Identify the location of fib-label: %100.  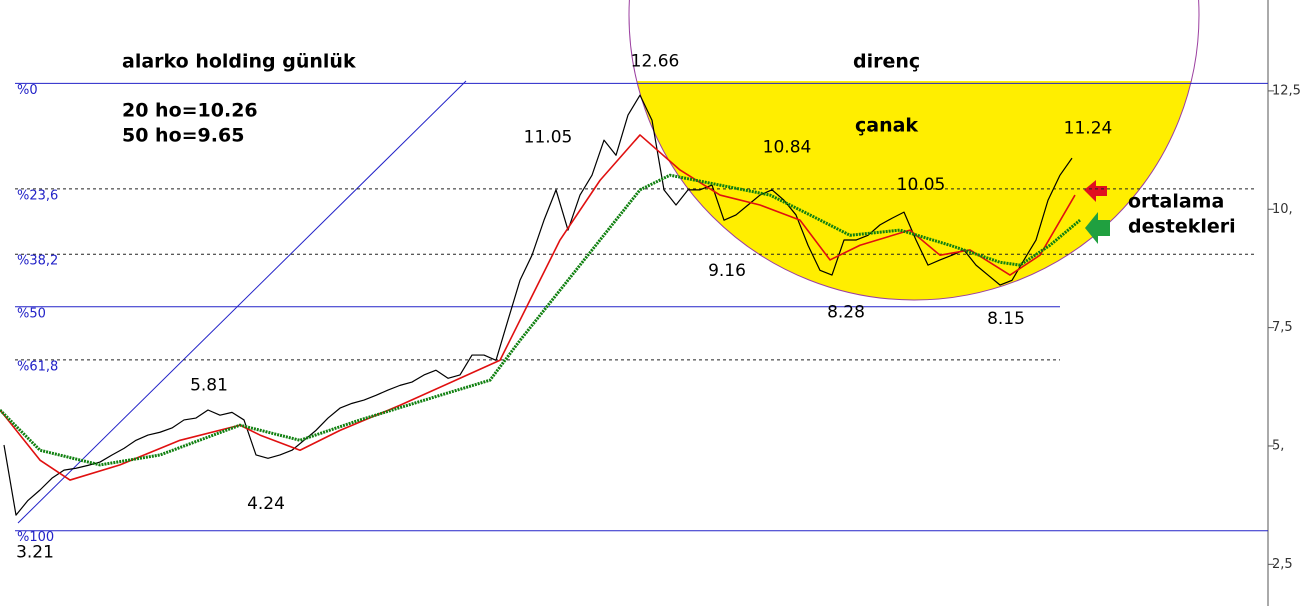
(35, 537).